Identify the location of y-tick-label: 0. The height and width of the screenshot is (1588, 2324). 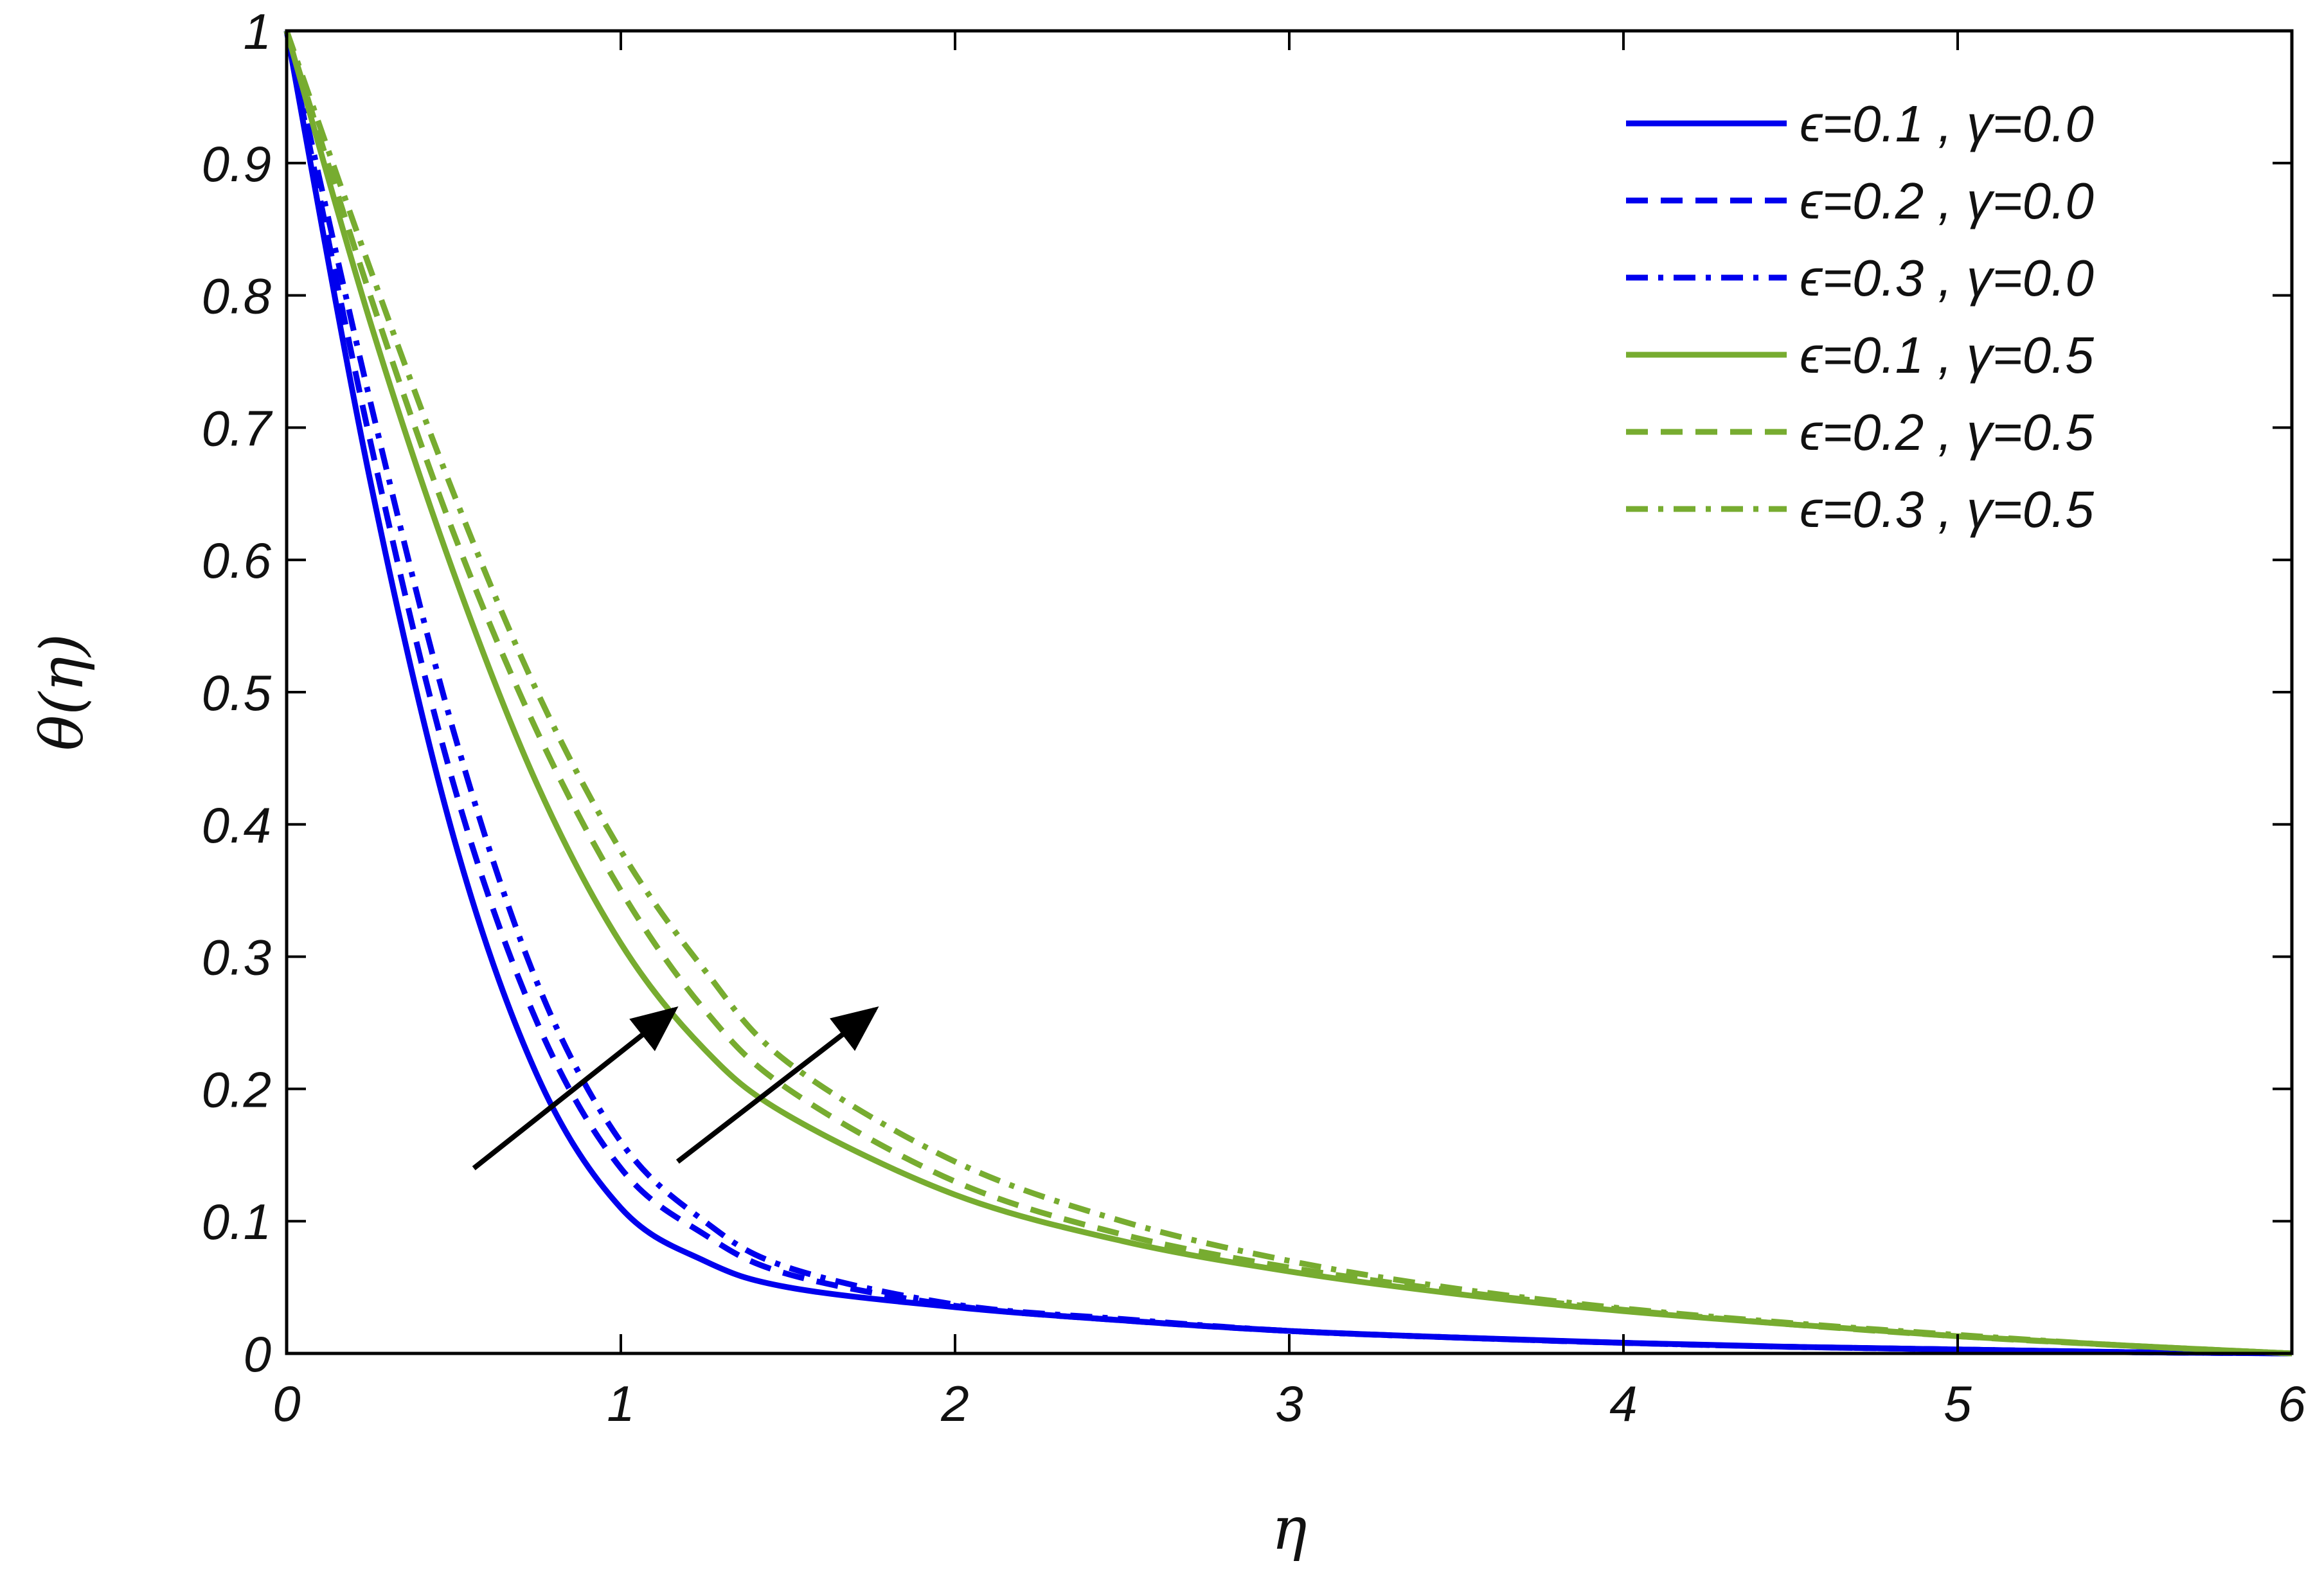
(258, 1354).